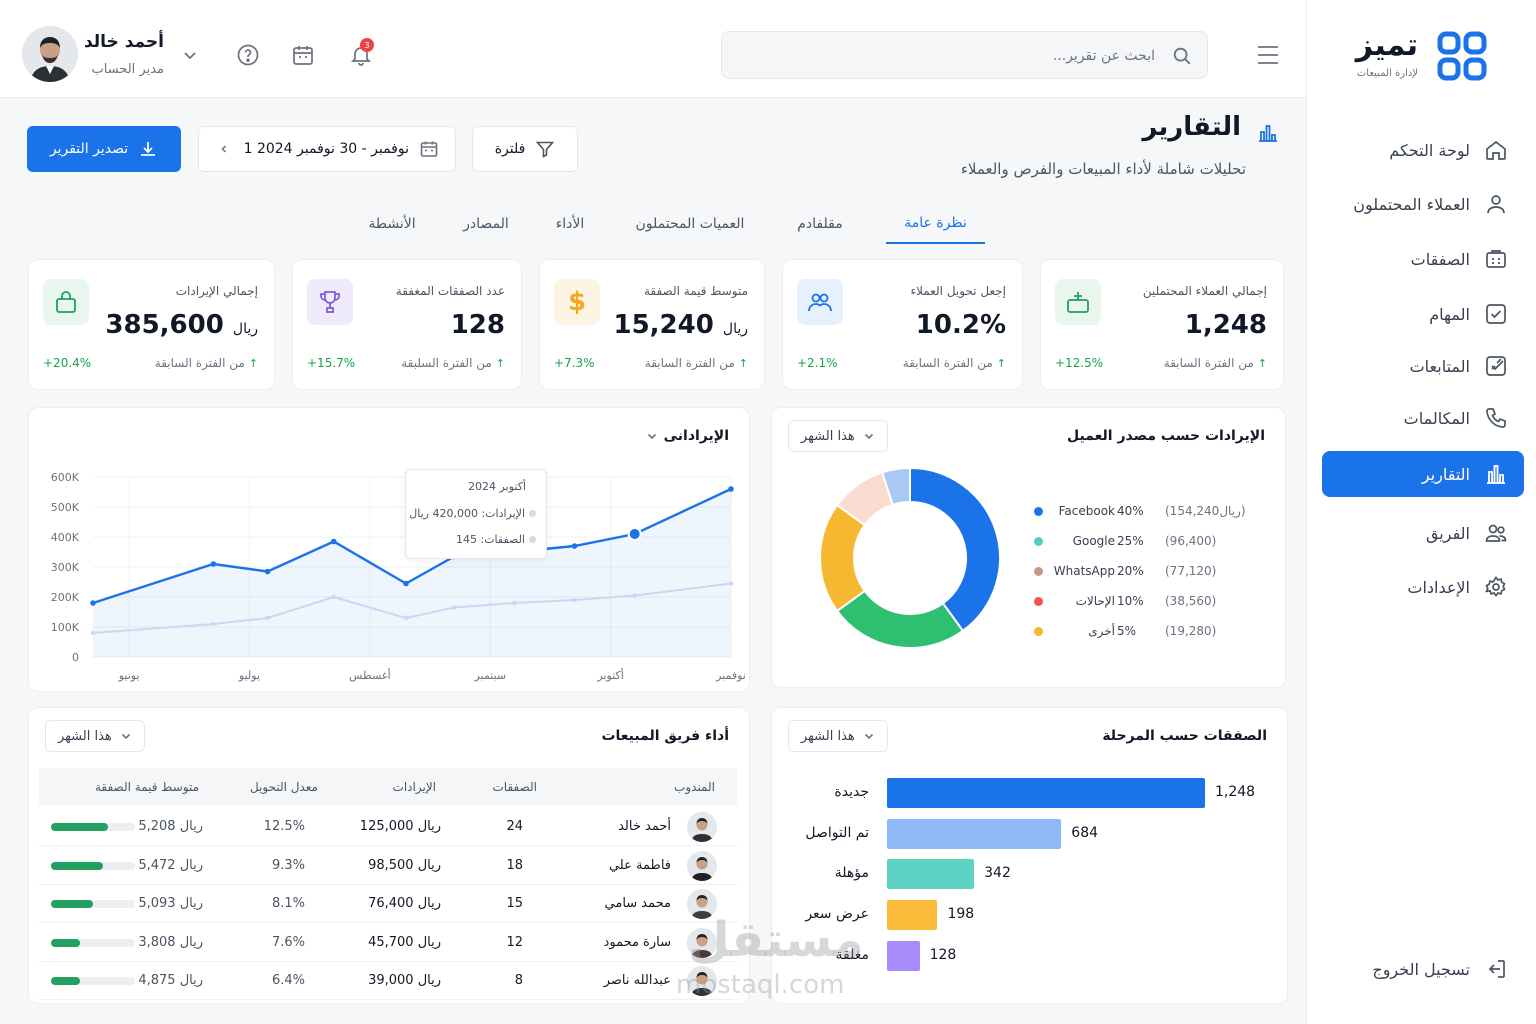 The image size is (1536, 1024). Describe the element at coordinates (1085, 832) in the screenshot. I see `stage-value: 684` at that location.